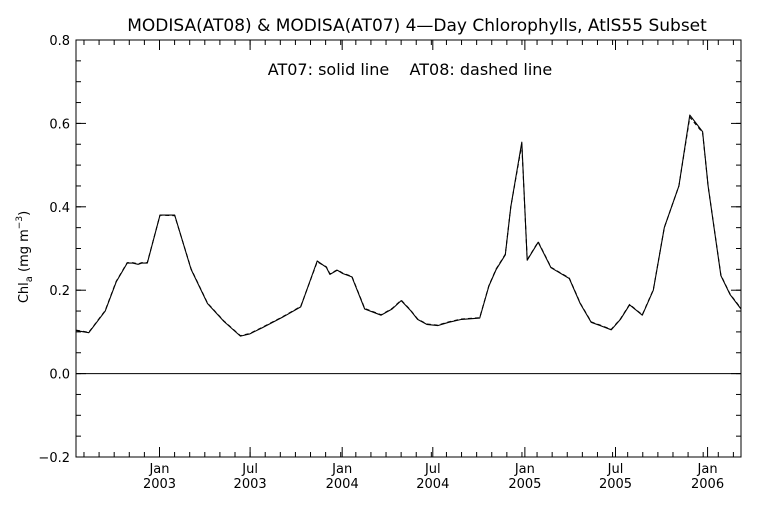 The image size is (768, 512). What do you see at coordinates (410, 69) in the screenshot?
I see `chart-annotation: AT07: solid line AT08: dashed line` at bounding box center [410, 69].